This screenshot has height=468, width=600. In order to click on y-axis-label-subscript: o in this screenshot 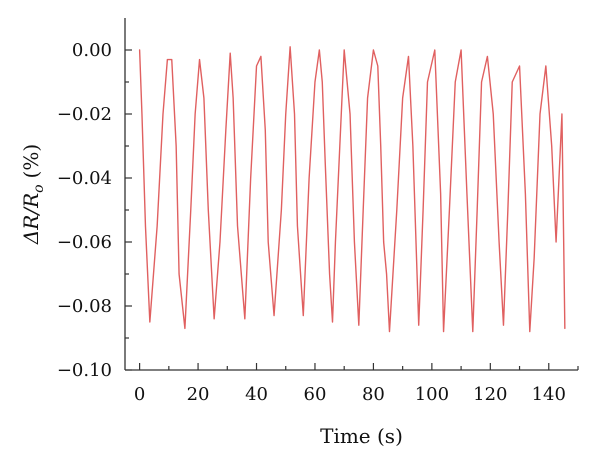, I will do `click(39, 188)`.